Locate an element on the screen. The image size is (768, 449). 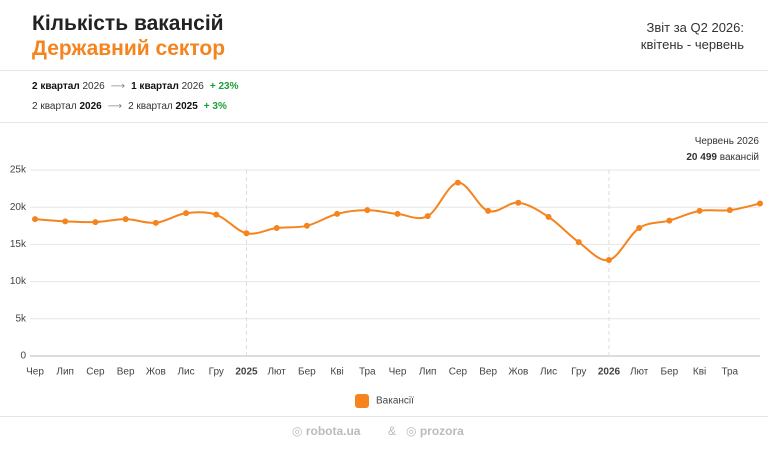
y-tick-label: 15k is located at coordinates (18, 244).